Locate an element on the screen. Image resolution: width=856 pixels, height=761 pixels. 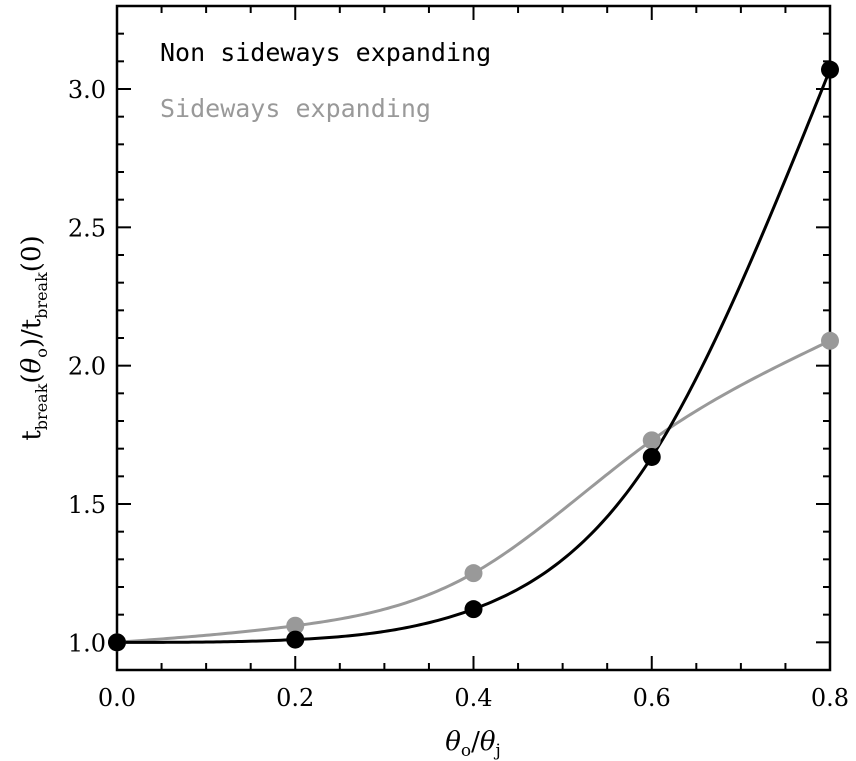
y-tick-label: 1.0 is located at coordinates (87, 643).